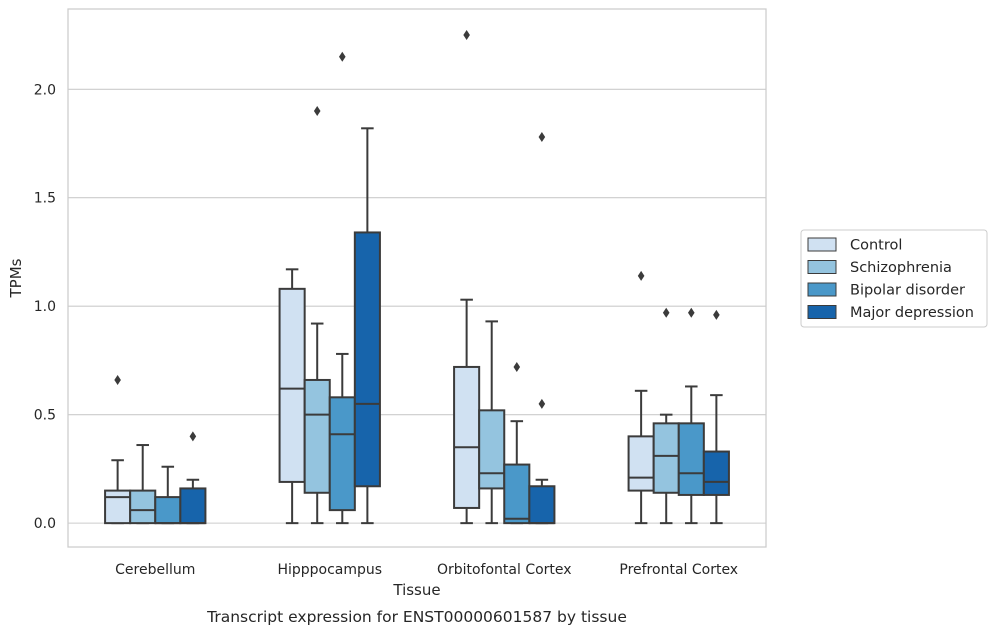 This screenshot has height=634, width=997. What do you see at coordinates (45, 199) in the screenshot?
I see `y-tick-label: 1.5` at bounding box center [45, 199].